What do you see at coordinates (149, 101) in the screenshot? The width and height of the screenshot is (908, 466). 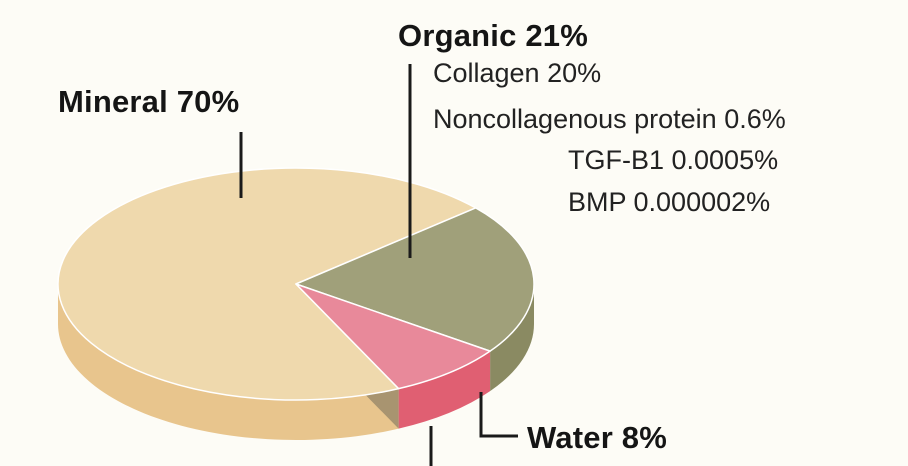 I see `label-mineral: Mineral 70%` at bounding box center [149, 101].